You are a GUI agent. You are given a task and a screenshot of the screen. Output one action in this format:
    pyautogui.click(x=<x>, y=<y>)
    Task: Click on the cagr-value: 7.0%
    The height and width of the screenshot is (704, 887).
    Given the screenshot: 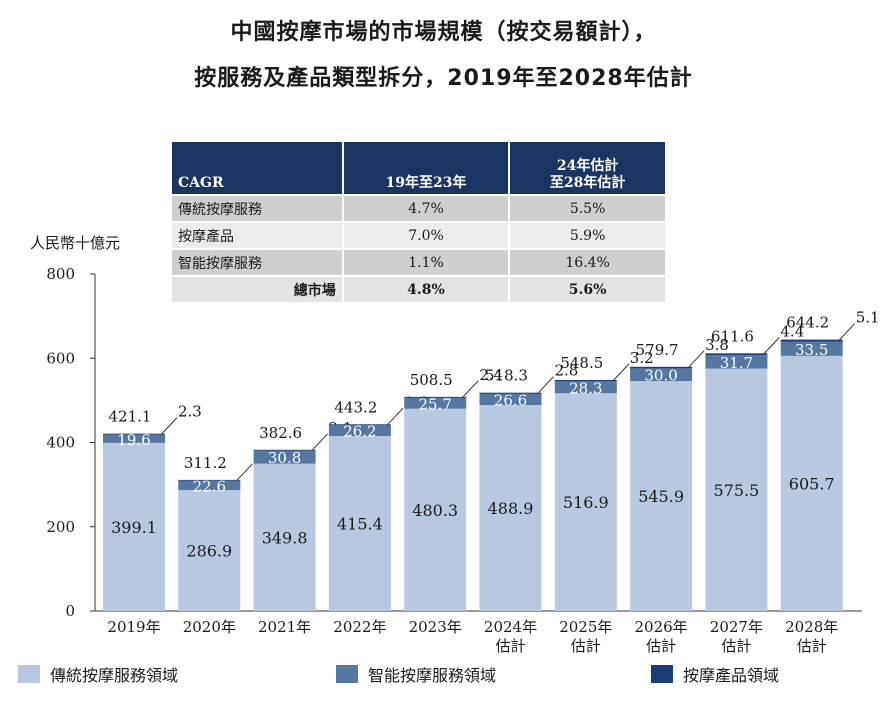 What is the action you would take?
    pyautogui.click(x=426, y=235)
    